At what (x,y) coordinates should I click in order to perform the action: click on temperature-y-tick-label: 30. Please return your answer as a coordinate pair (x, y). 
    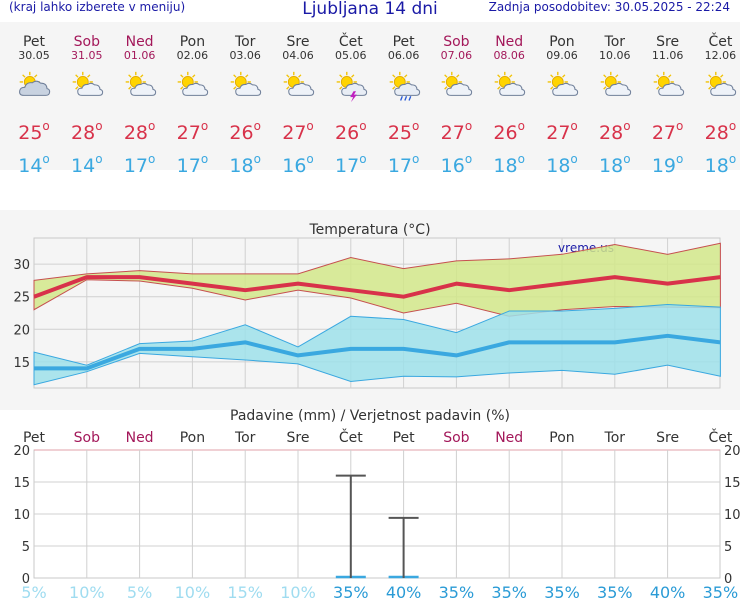
    Looking at the image, I should click on (21, 265).